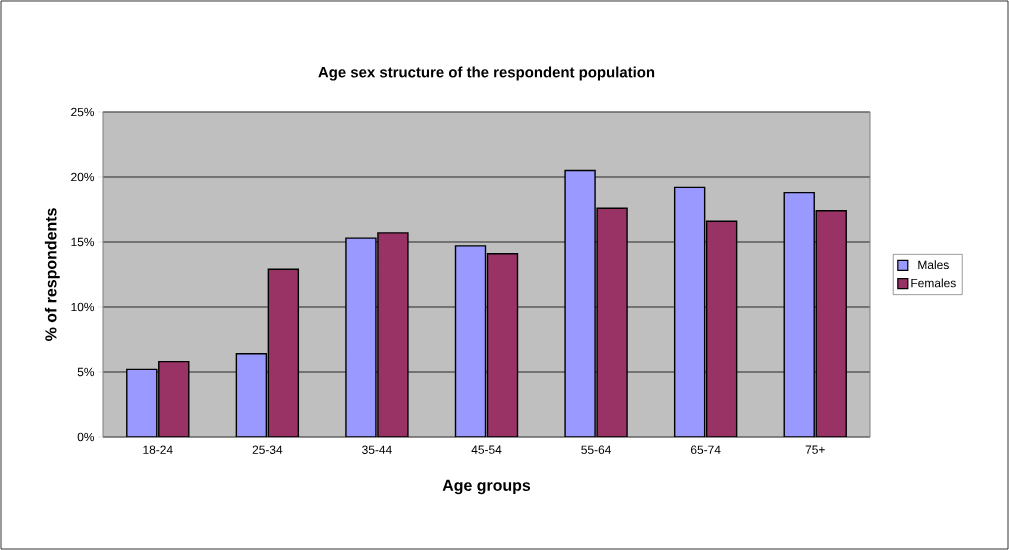 Image resolution: width=1009 pixels, height=550 pixels. I want to click on y-tick-label: 0%, so click(86, 437).